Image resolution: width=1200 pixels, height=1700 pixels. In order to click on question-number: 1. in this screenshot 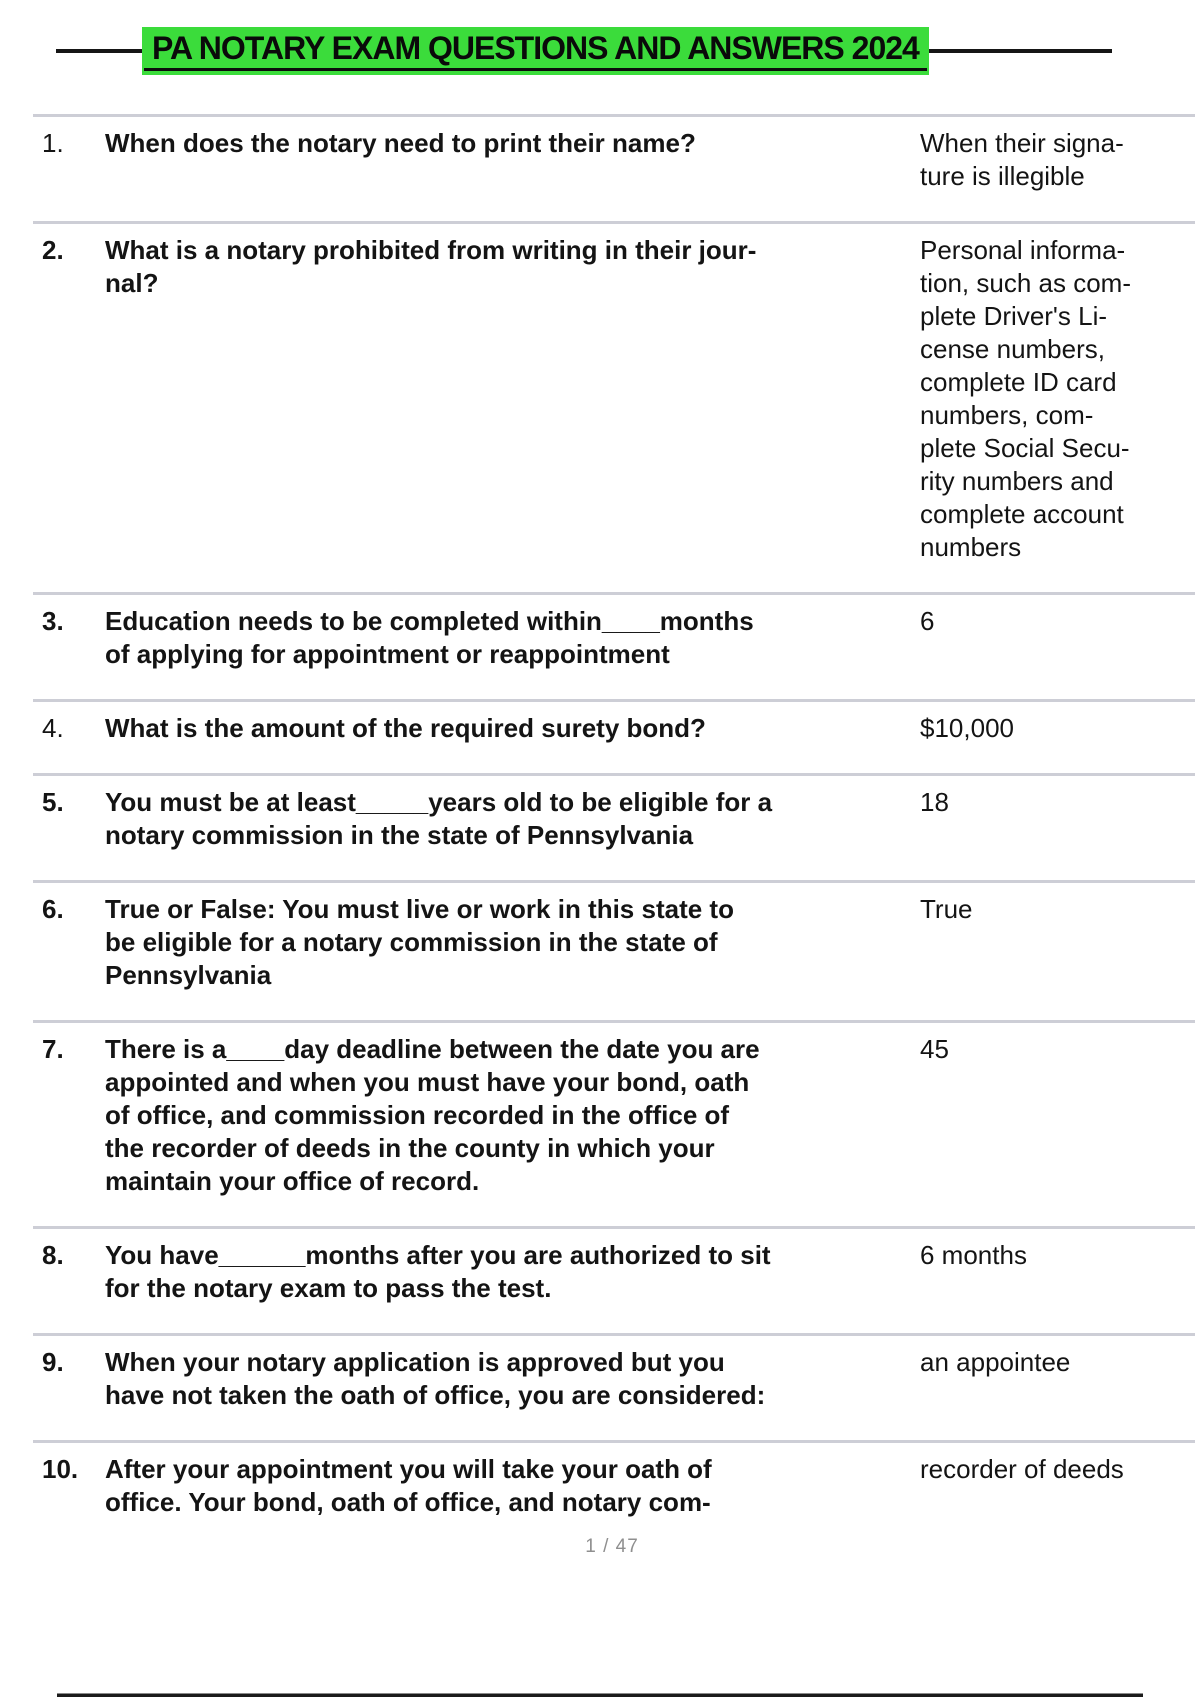, I will do `click(53, 143)`.